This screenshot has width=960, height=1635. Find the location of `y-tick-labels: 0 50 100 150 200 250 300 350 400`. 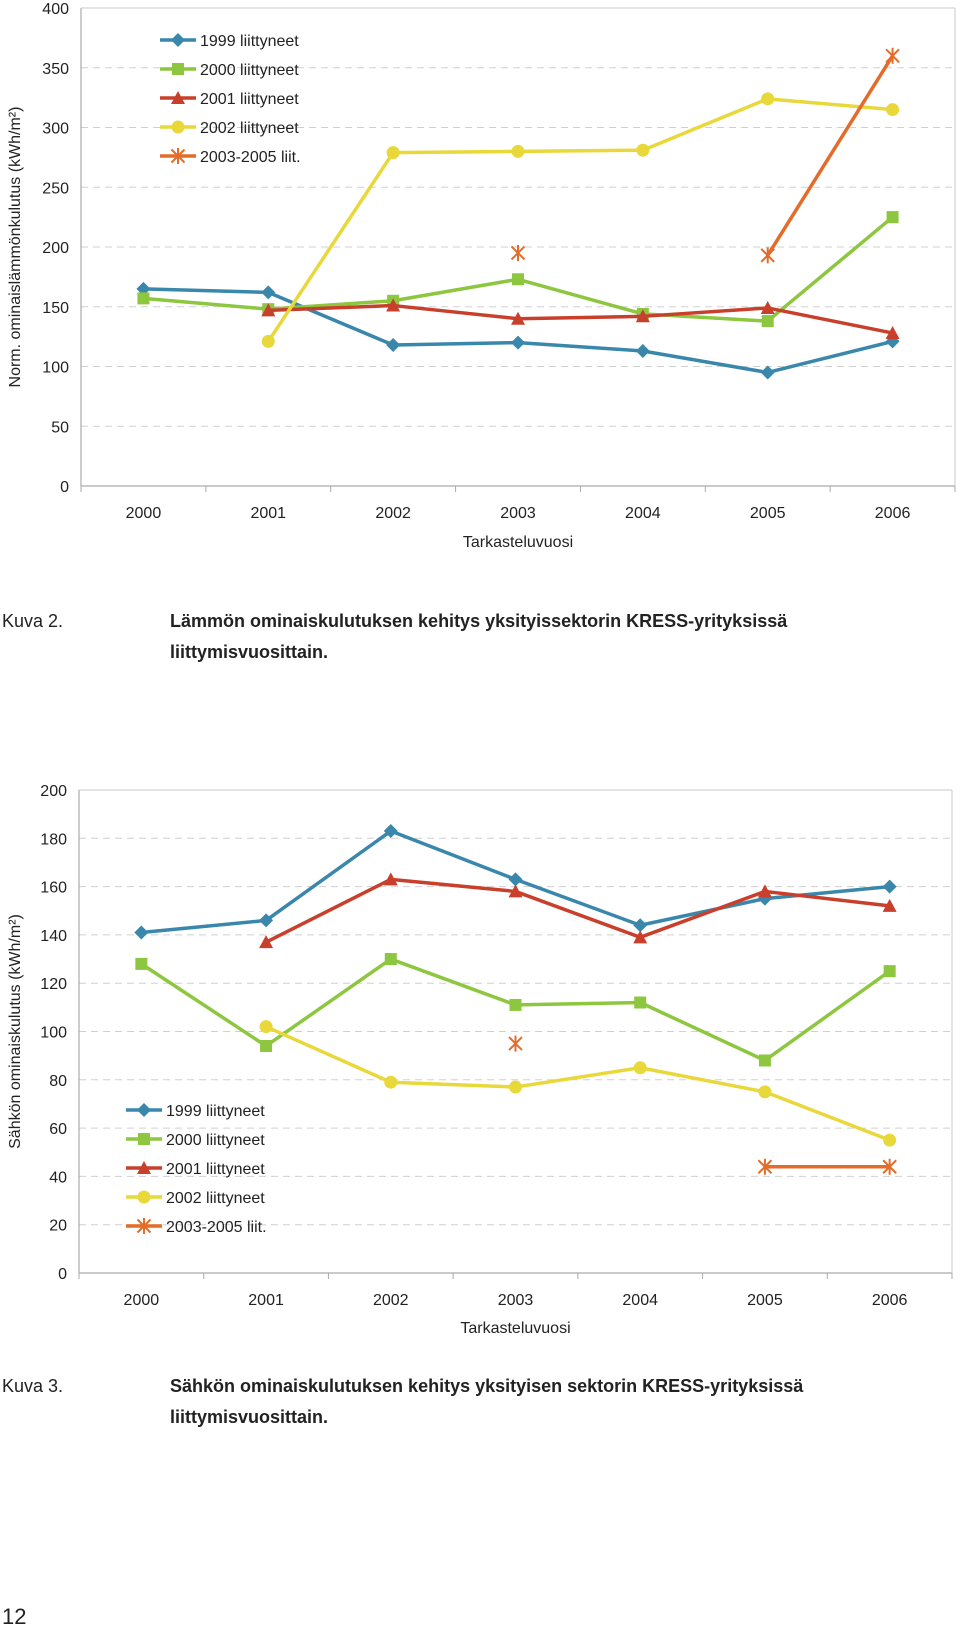

y-tick-labels: 0 50 100 150 200 250 300 350 400 is located at coordinates (55, 248).